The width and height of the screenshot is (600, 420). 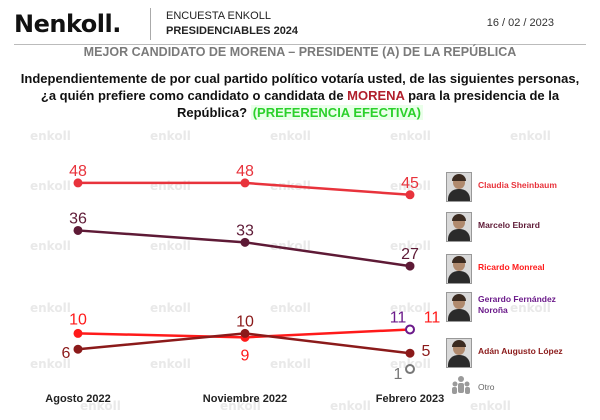 What do you see at coordinates (509, 225) in the screenshot?
I see `legend-label: Marcelo Ebrard` at bounding box center [509, 225].